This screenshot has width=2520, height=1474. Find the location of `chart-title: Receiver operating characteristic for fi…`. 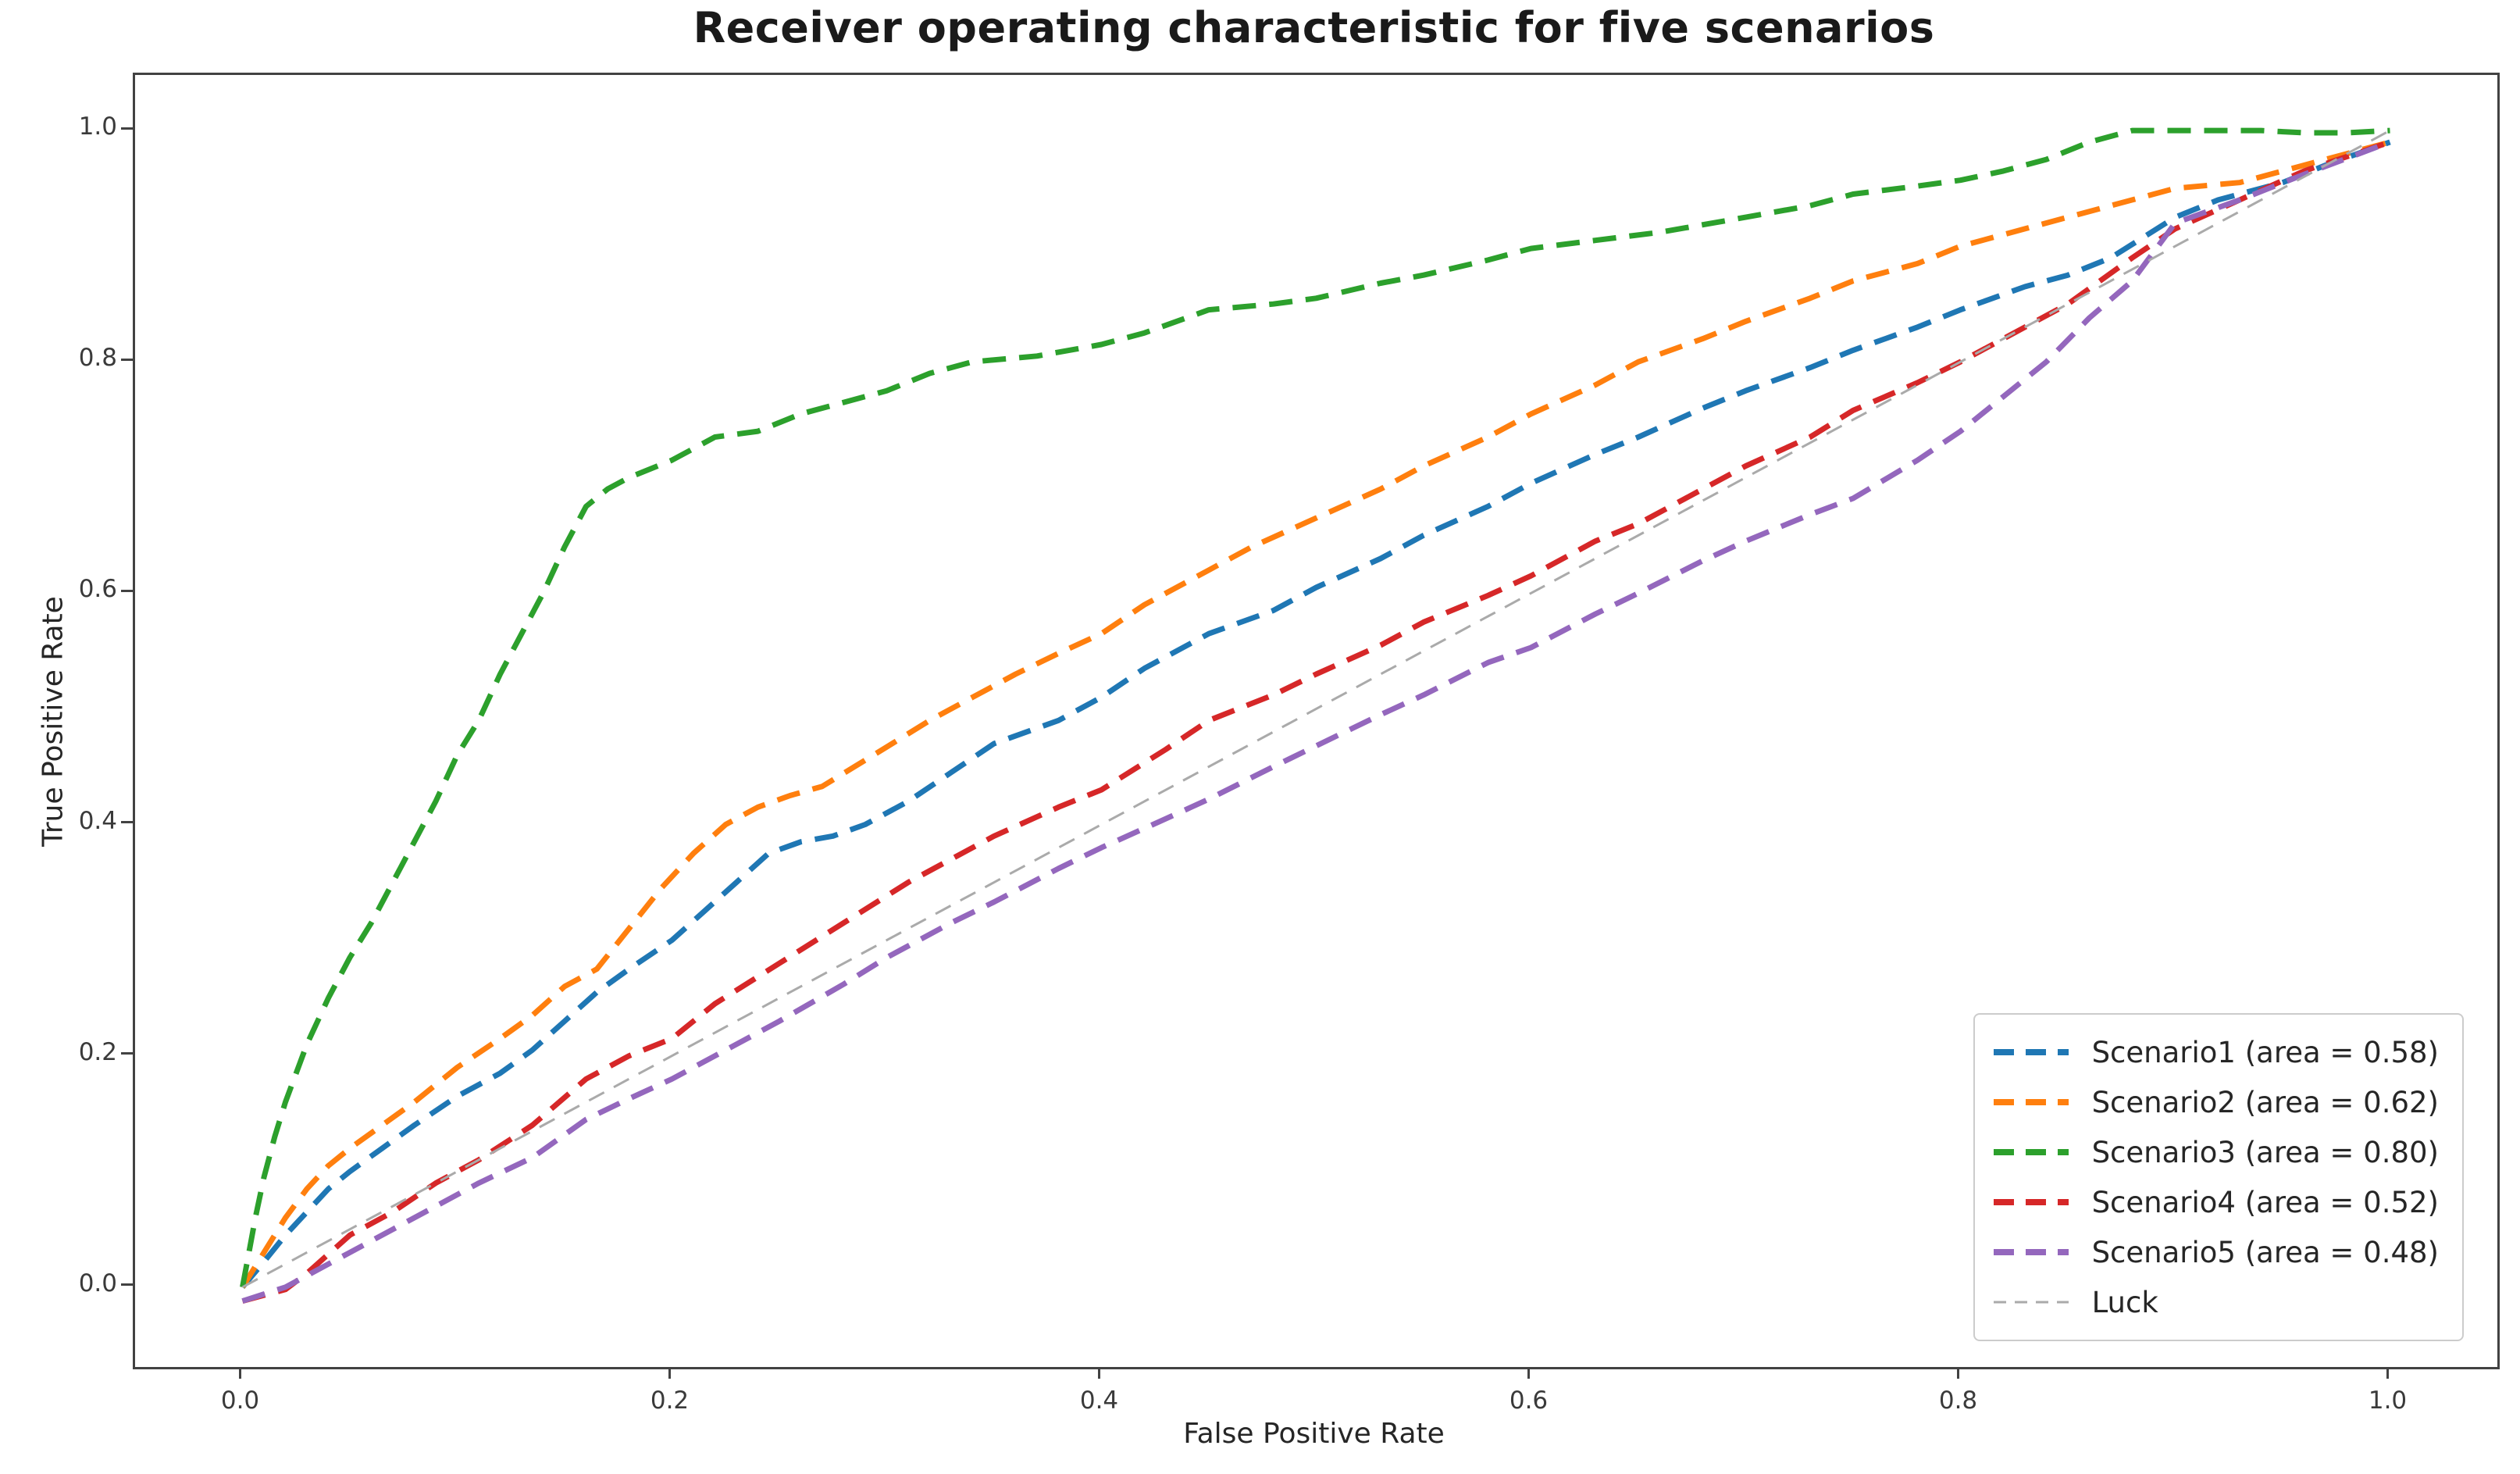

chart-title: Receiver operating characteristic for fi… is located at coordinates (1314, 27).